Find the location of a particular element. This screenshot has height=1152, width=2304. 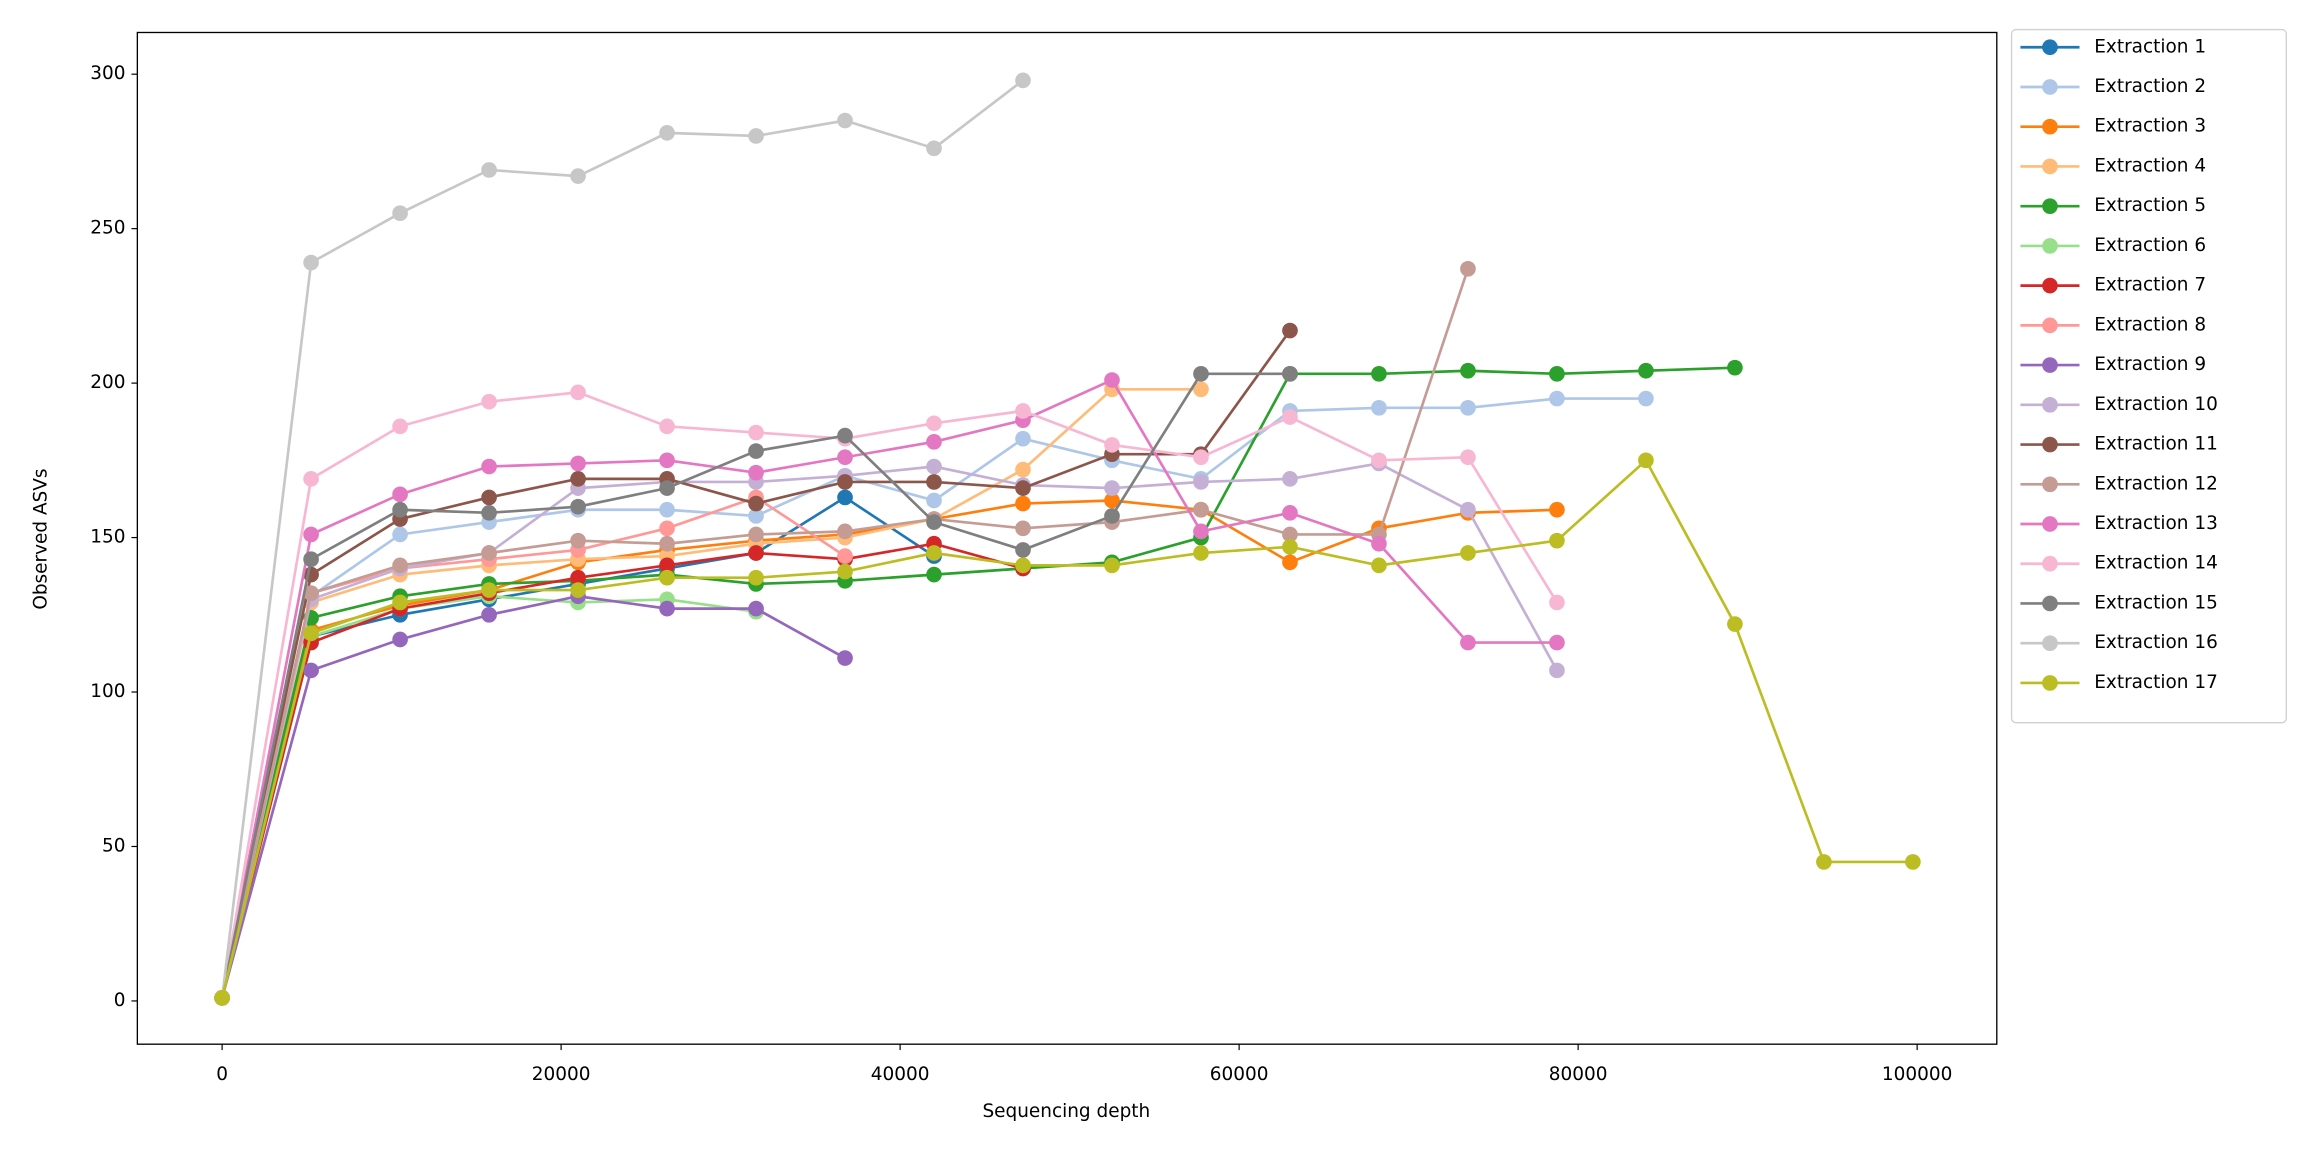

y-tick-label: 200 is located at coordinates (107, 382).